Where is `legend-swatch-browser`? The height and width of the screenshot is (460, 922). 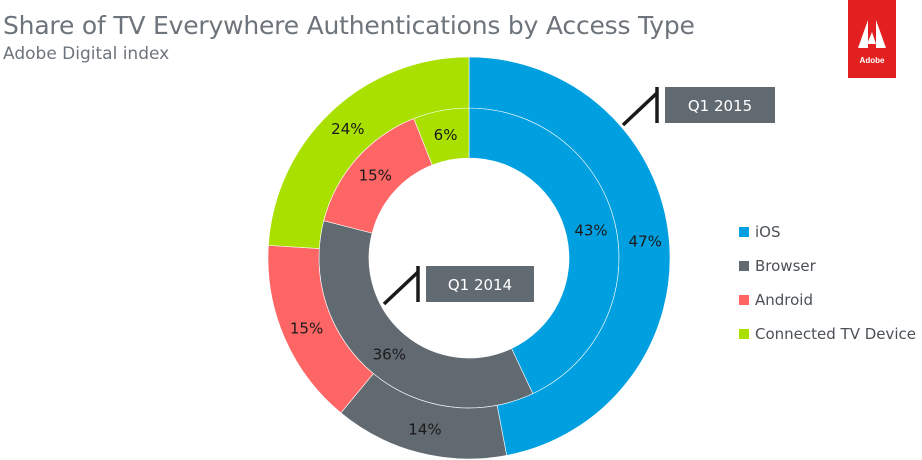
legend-swatch-browser is located at coordinates (744, 266).